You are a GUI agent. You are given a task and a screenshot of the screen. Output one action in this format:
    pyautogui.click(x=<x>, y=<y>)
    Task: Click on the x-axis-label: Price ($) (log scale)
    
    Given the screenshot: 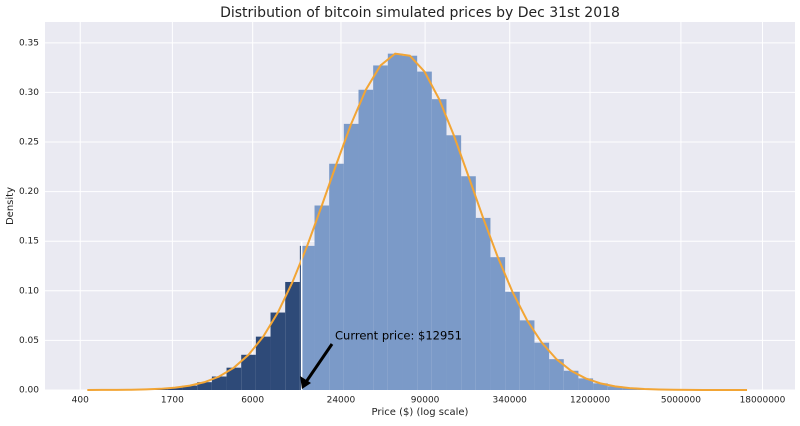 What is the action you would take?
    pyautogui.click(x=420, y=412)
    